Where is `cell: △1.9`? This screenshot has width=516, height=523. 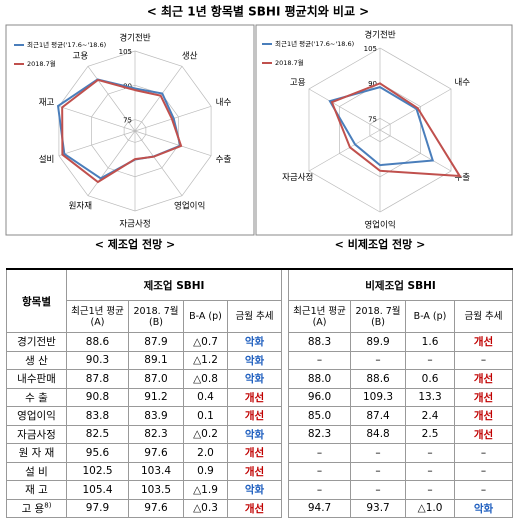
cell: △1.9 is located at coordinates (205, 490).